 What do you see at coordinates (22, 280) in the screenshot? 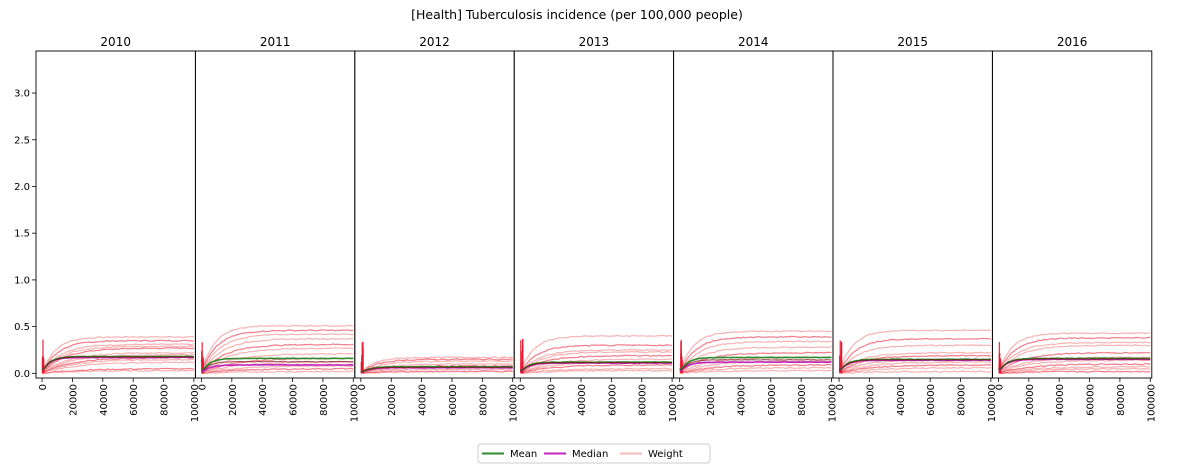
I see `y-tick-label: 1.0` at bounding box center [22, 280].